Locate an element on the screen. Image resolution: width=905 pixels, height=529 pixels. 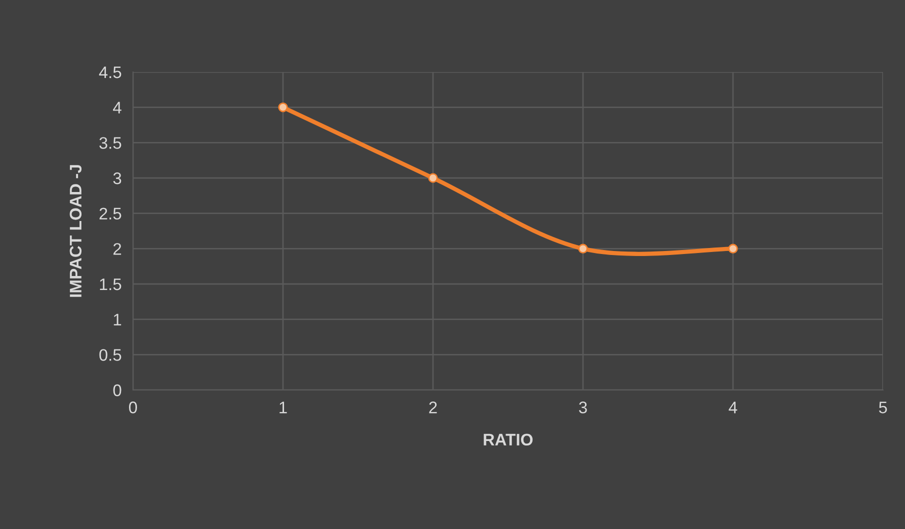
y-tick-label: 0 is located at coordinates (117, 390).